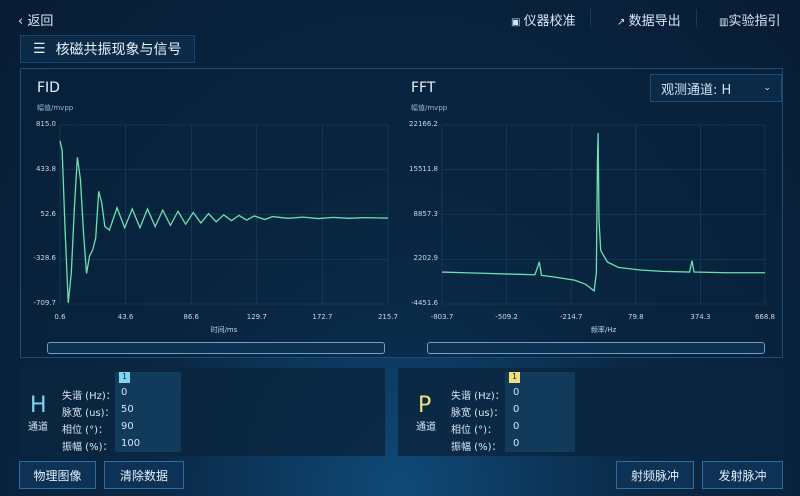  What do you see at coordinates (517, 22) in the screenshot?
I see `chart-icon: ▣` at bounding box center [517, 22].